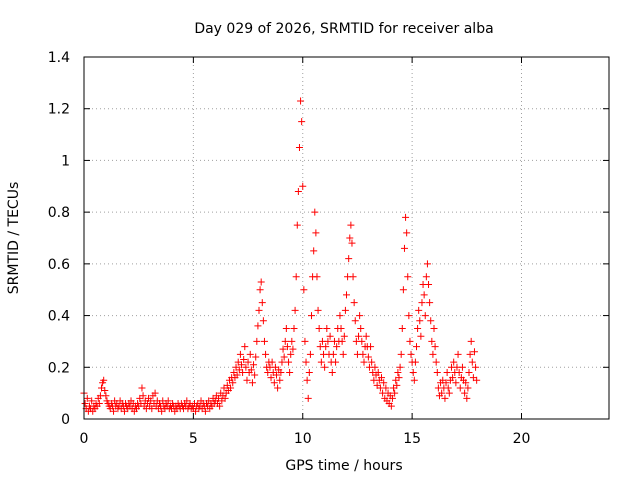 This screenshot has width=640, height=480. I want to click on y-tick-label: 0.8, so click(59, 213).